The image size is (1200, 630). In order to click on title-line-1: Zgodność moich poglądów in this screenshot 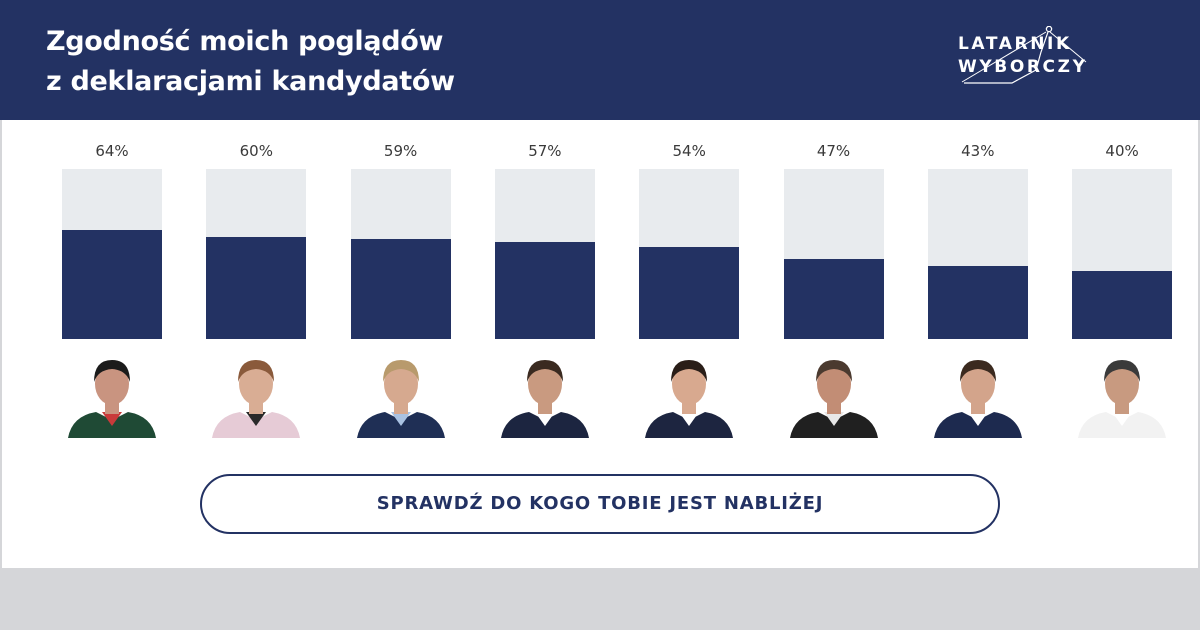, I will do `click(245, 41)`.